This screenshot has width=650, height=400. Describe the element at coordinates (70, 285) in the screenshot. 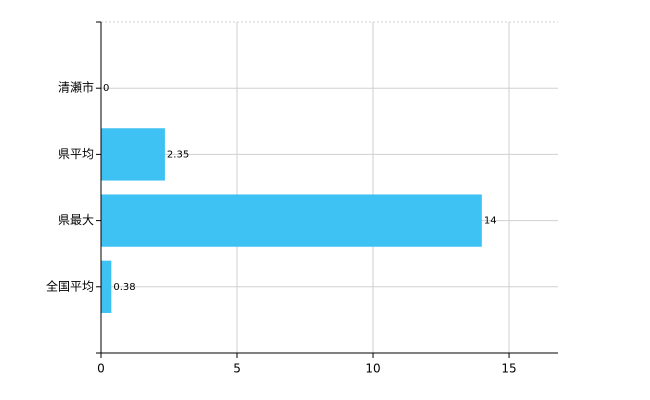

I see `y-tick-label: 全国平均` at that location.